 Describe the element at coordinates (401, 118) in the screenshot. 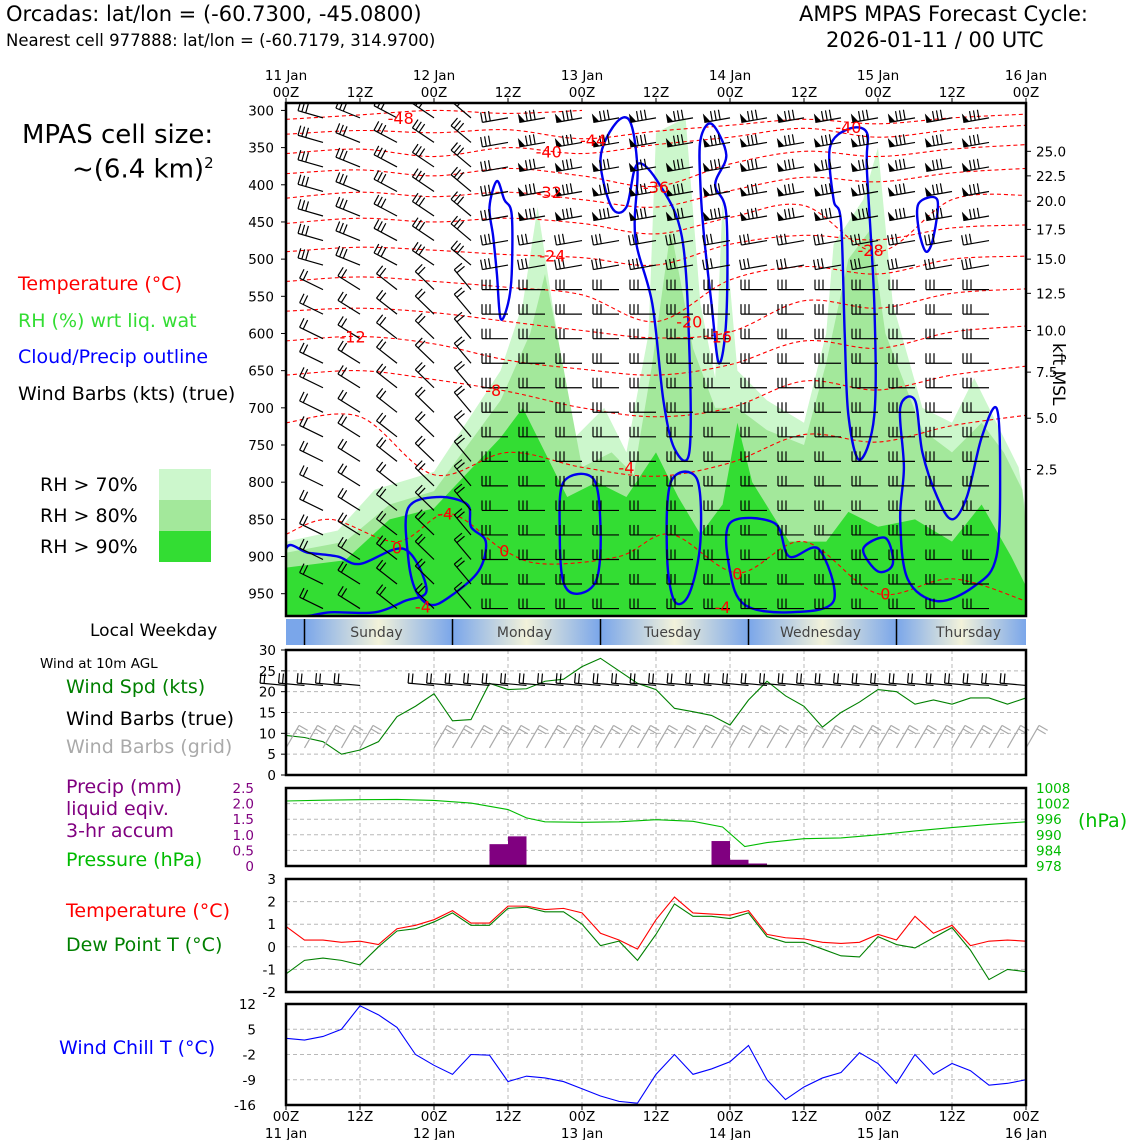

I see `temperature-label: -48` at that location.